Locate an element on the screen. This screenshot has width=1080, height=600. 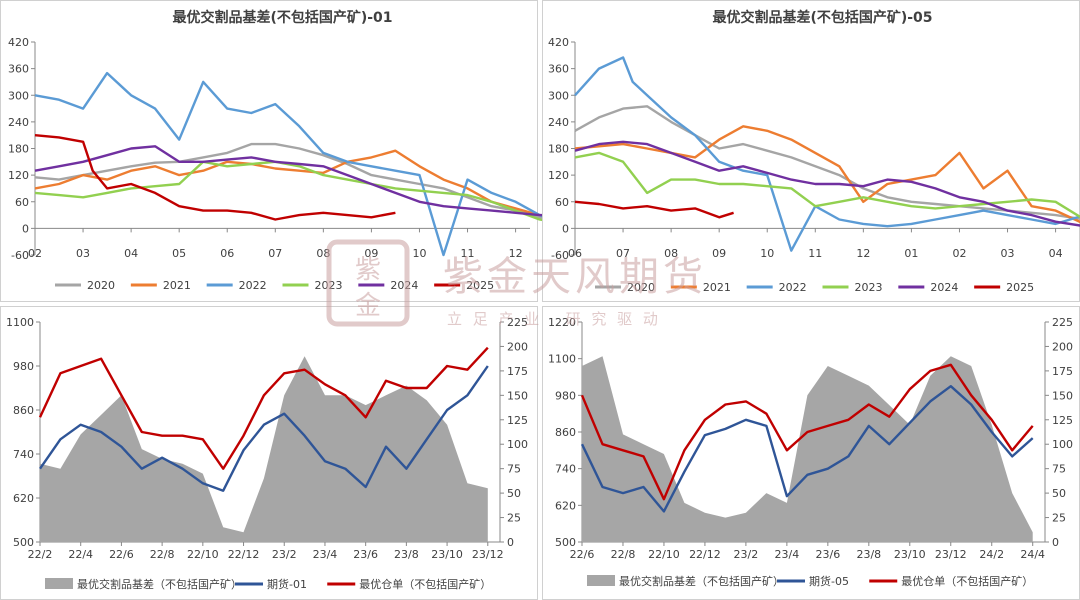
svg-text: 紫 is located at coordinates (368, 270).